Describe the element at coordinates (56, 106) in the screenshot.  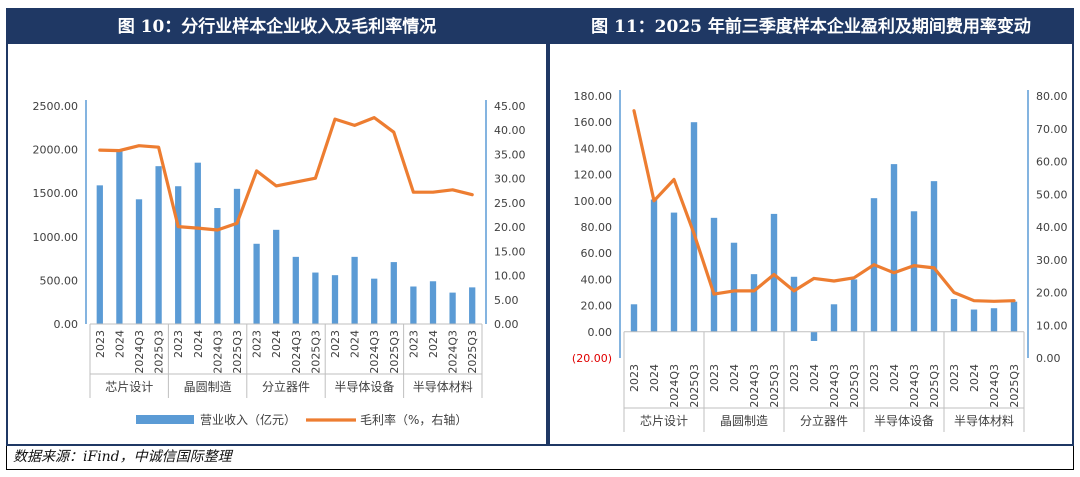
I see `y-tick-label: 2500.00` at that location.